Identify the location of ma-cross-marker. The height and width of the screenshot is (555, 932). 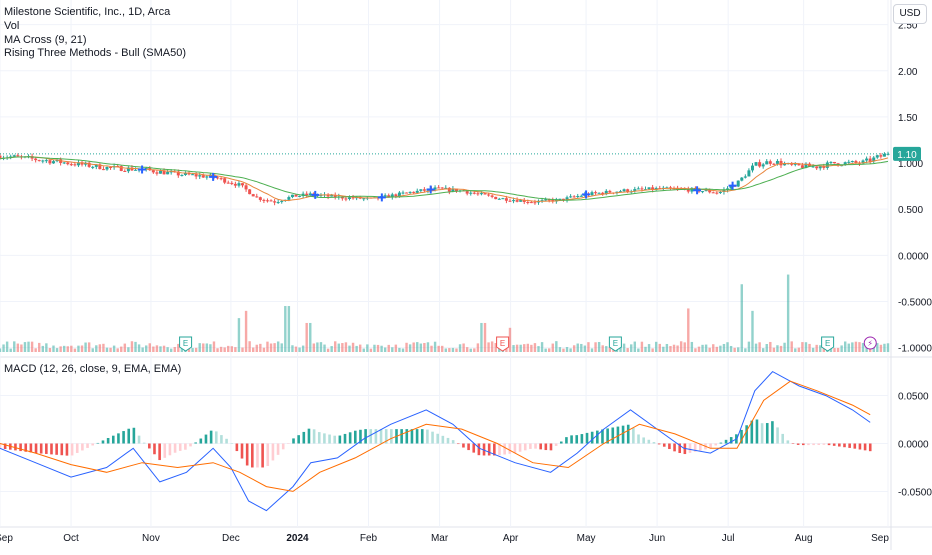
(586, 194).